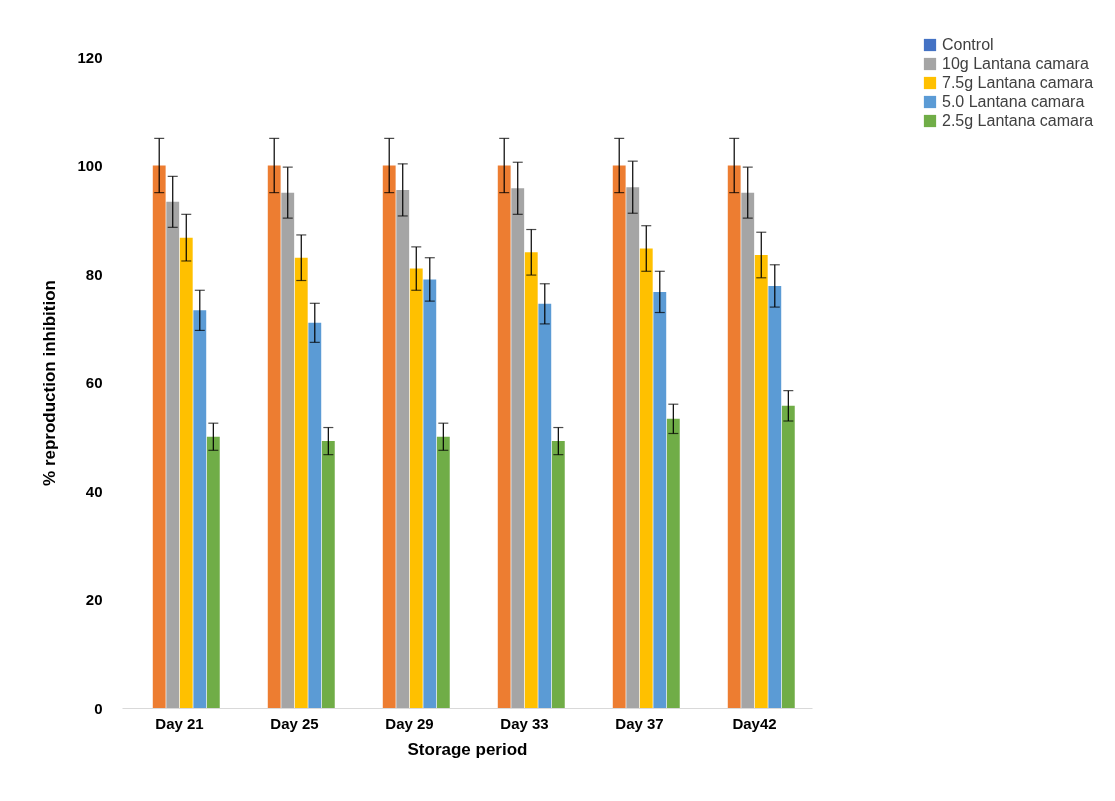 The height and width of the screenshot is (801, 1115). What do you see at coordinates (639, 723) in the screenshot?
I see `x-tick-label: Day 37` at bounding box center [639, 723].